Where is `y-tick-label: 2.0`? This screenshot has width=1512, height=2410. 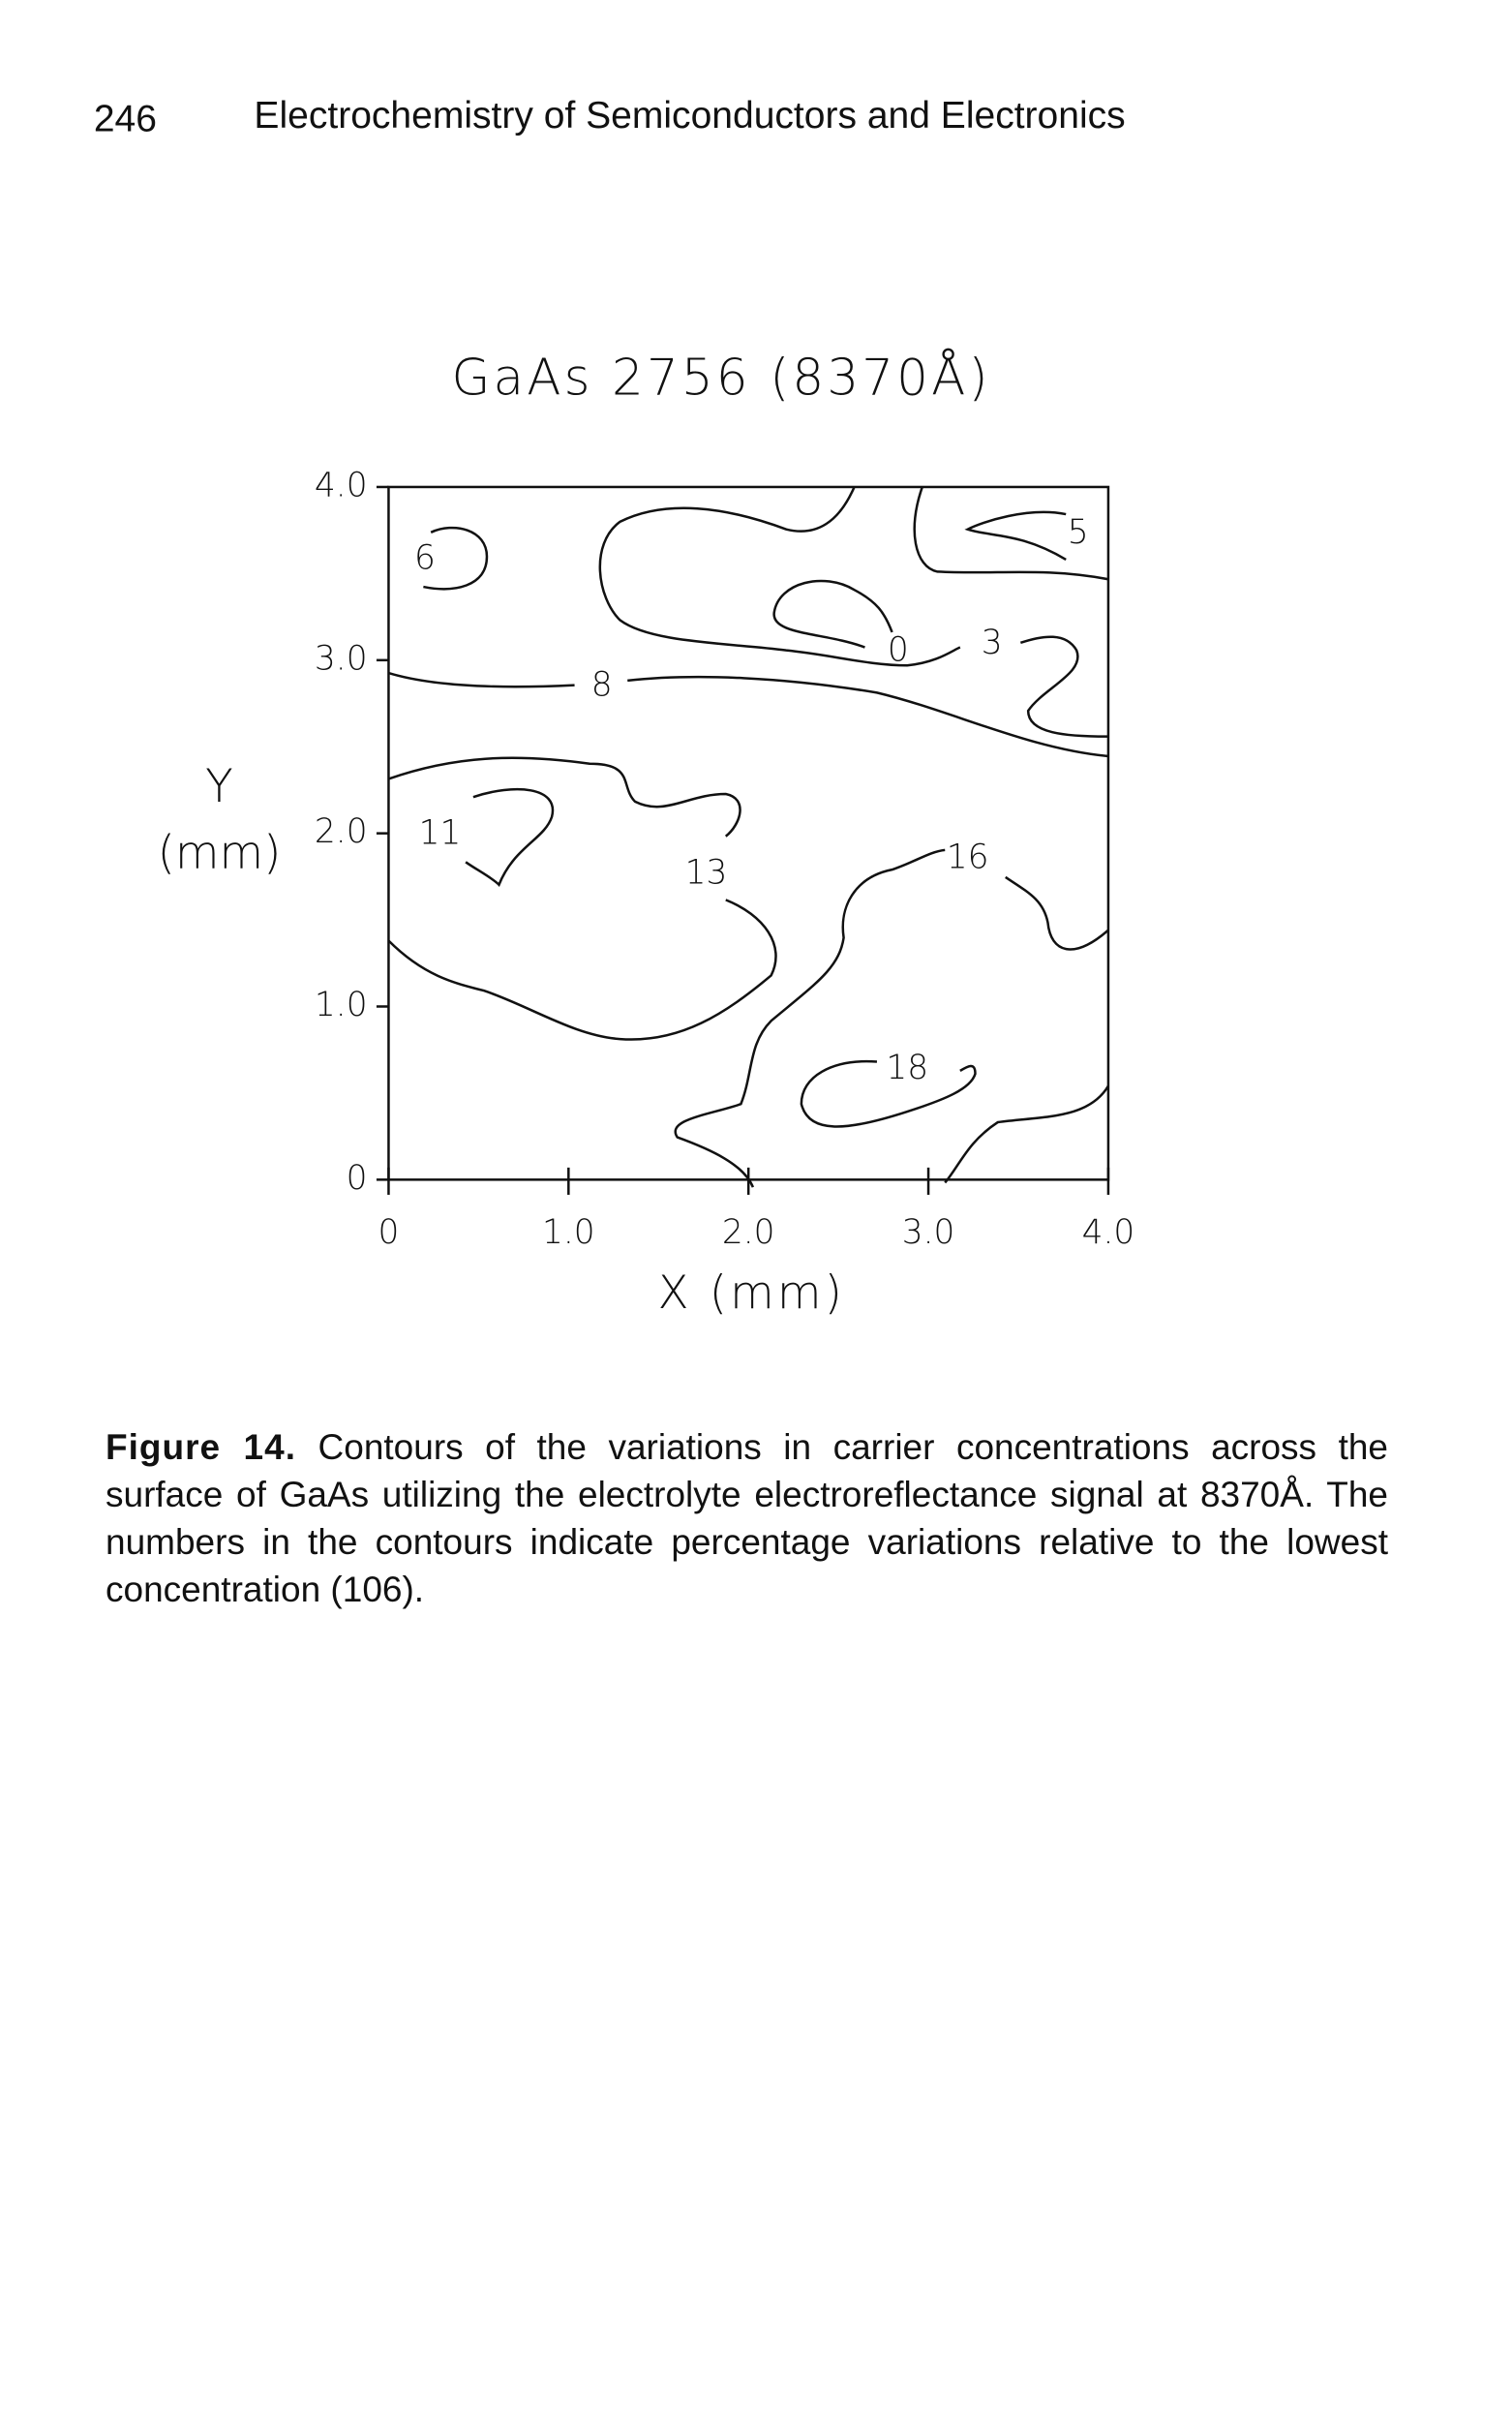
y-tick-label: 2.0 is located at coordinates (341, 832).